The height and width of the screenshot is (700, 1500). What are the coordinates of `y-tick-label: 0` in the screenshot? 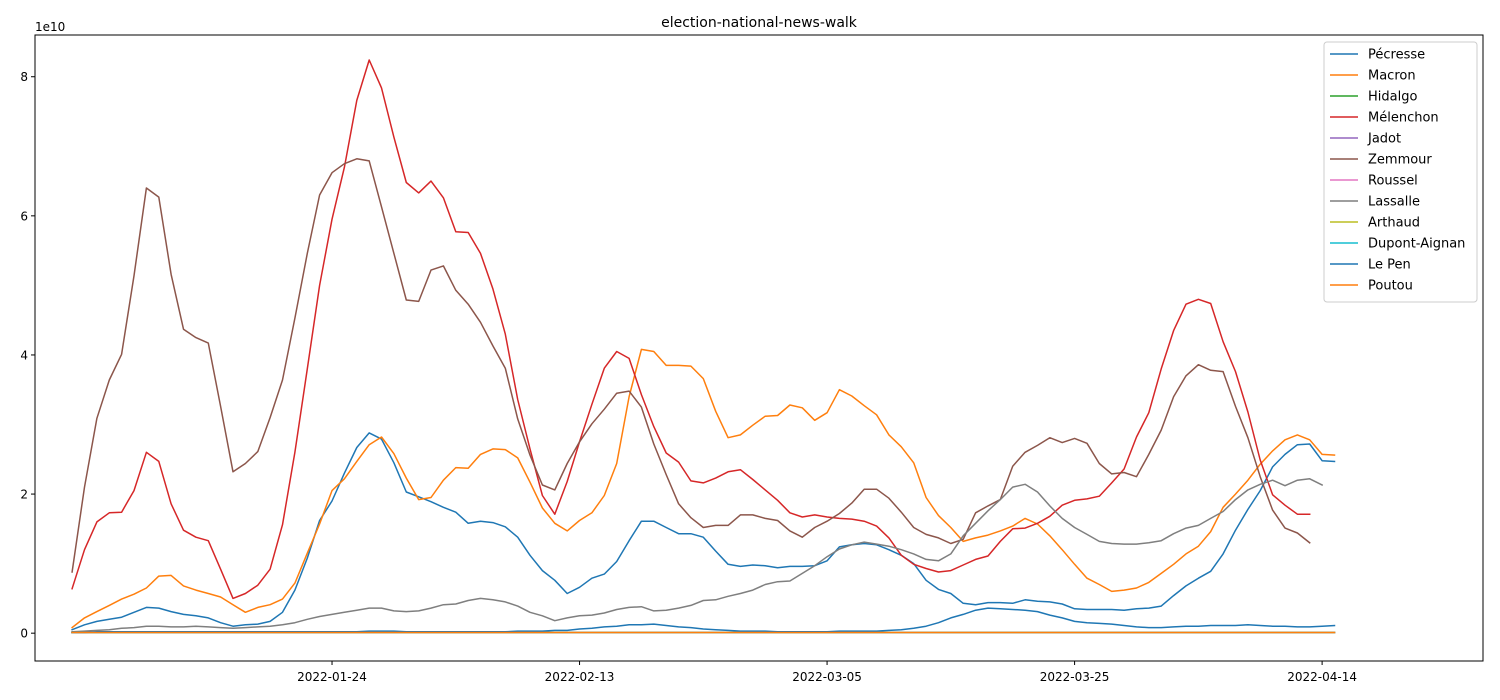 It's located at (24, 634).